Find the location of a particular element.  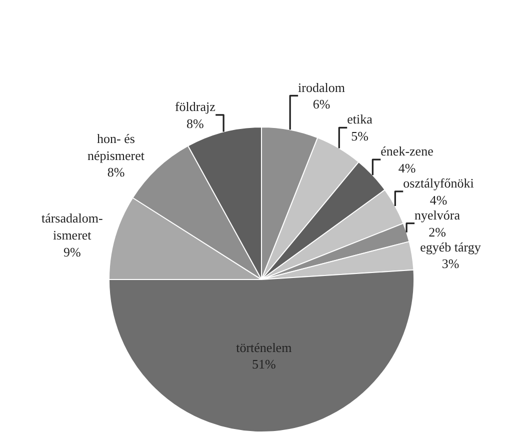

slice-label: egyéb tárgy is located at coordinates (451, 246).